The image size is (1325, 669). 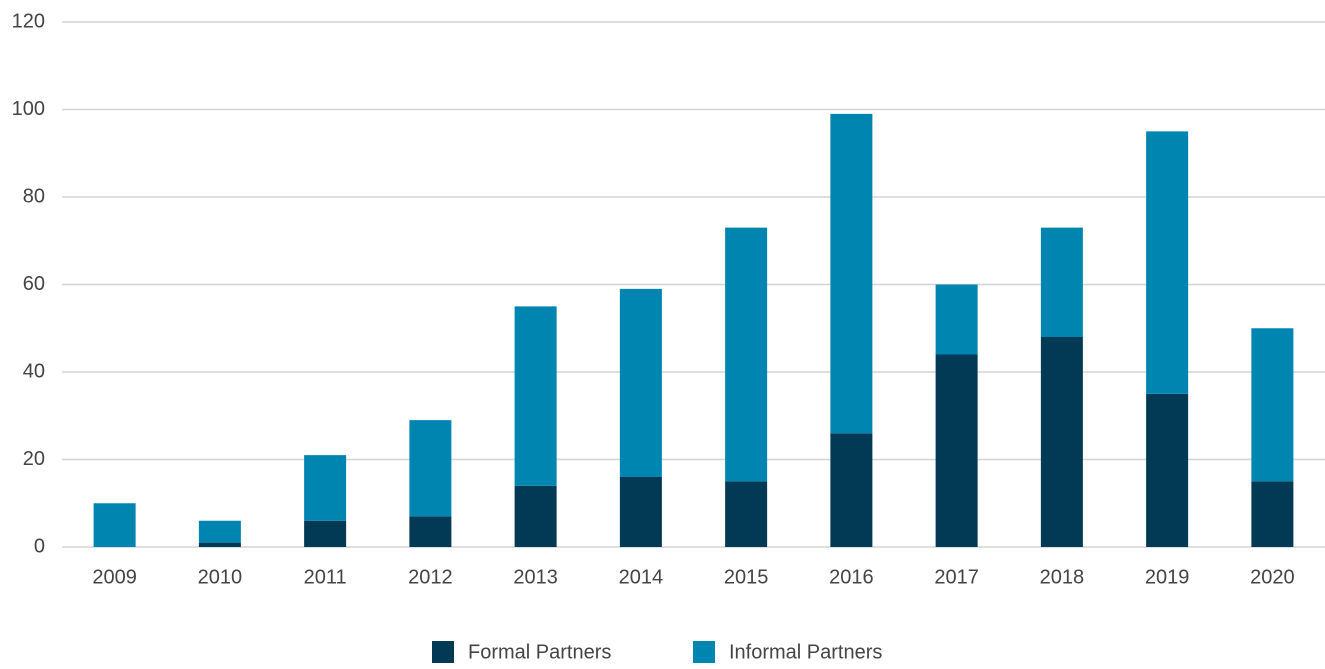 I want to click on x-tick-label: 2016, so click(x=851, y=577).